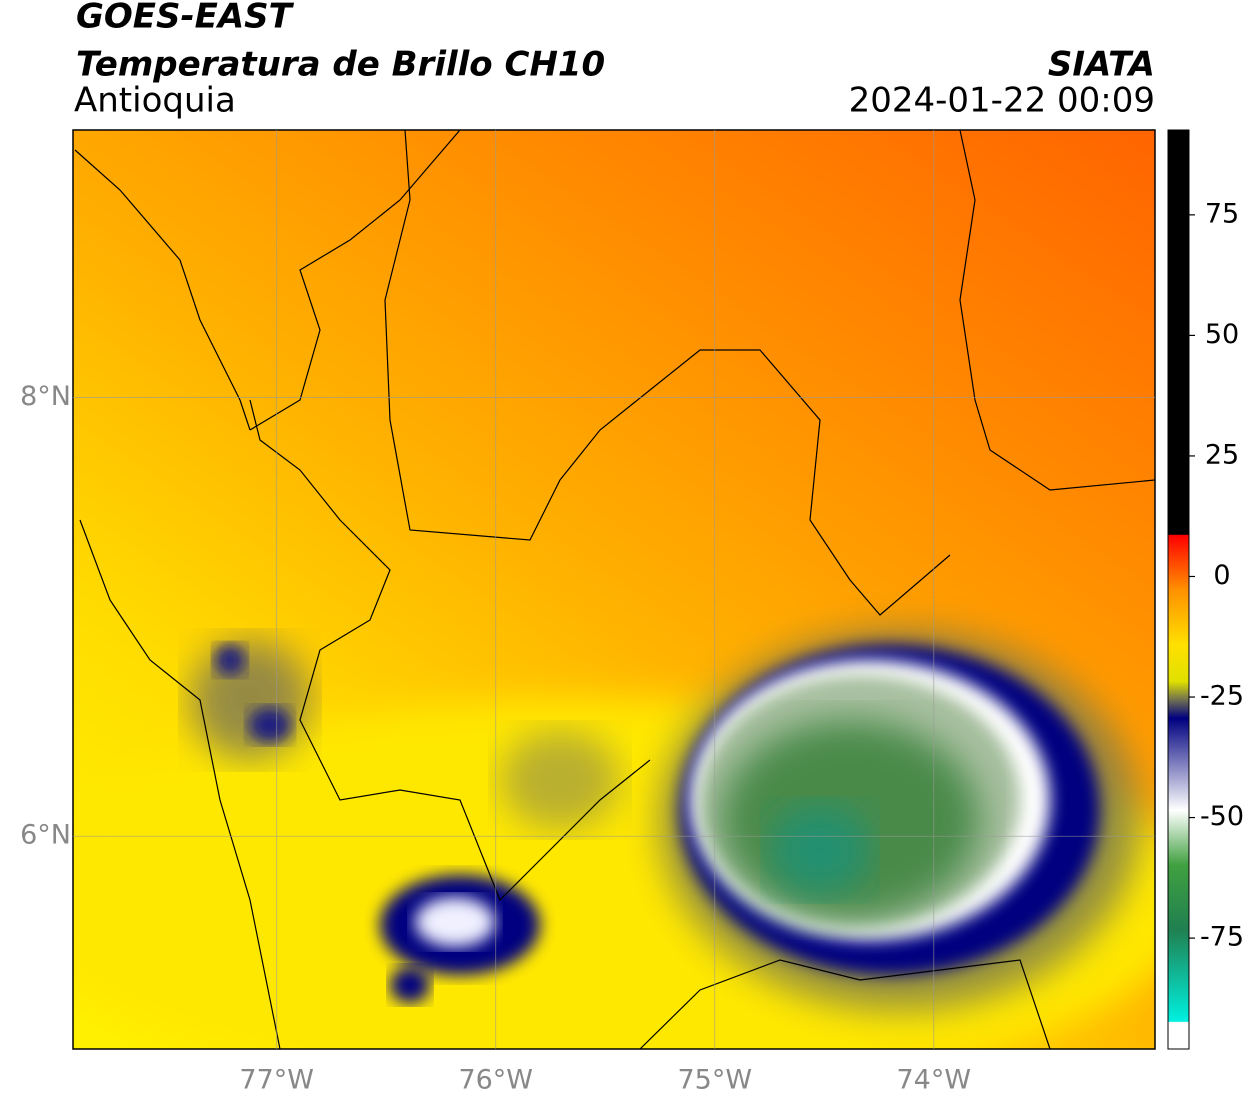 This screenshot has width=1252, height=1099. I want to click on x-tick-label: 74°W, so click(934, 1080).